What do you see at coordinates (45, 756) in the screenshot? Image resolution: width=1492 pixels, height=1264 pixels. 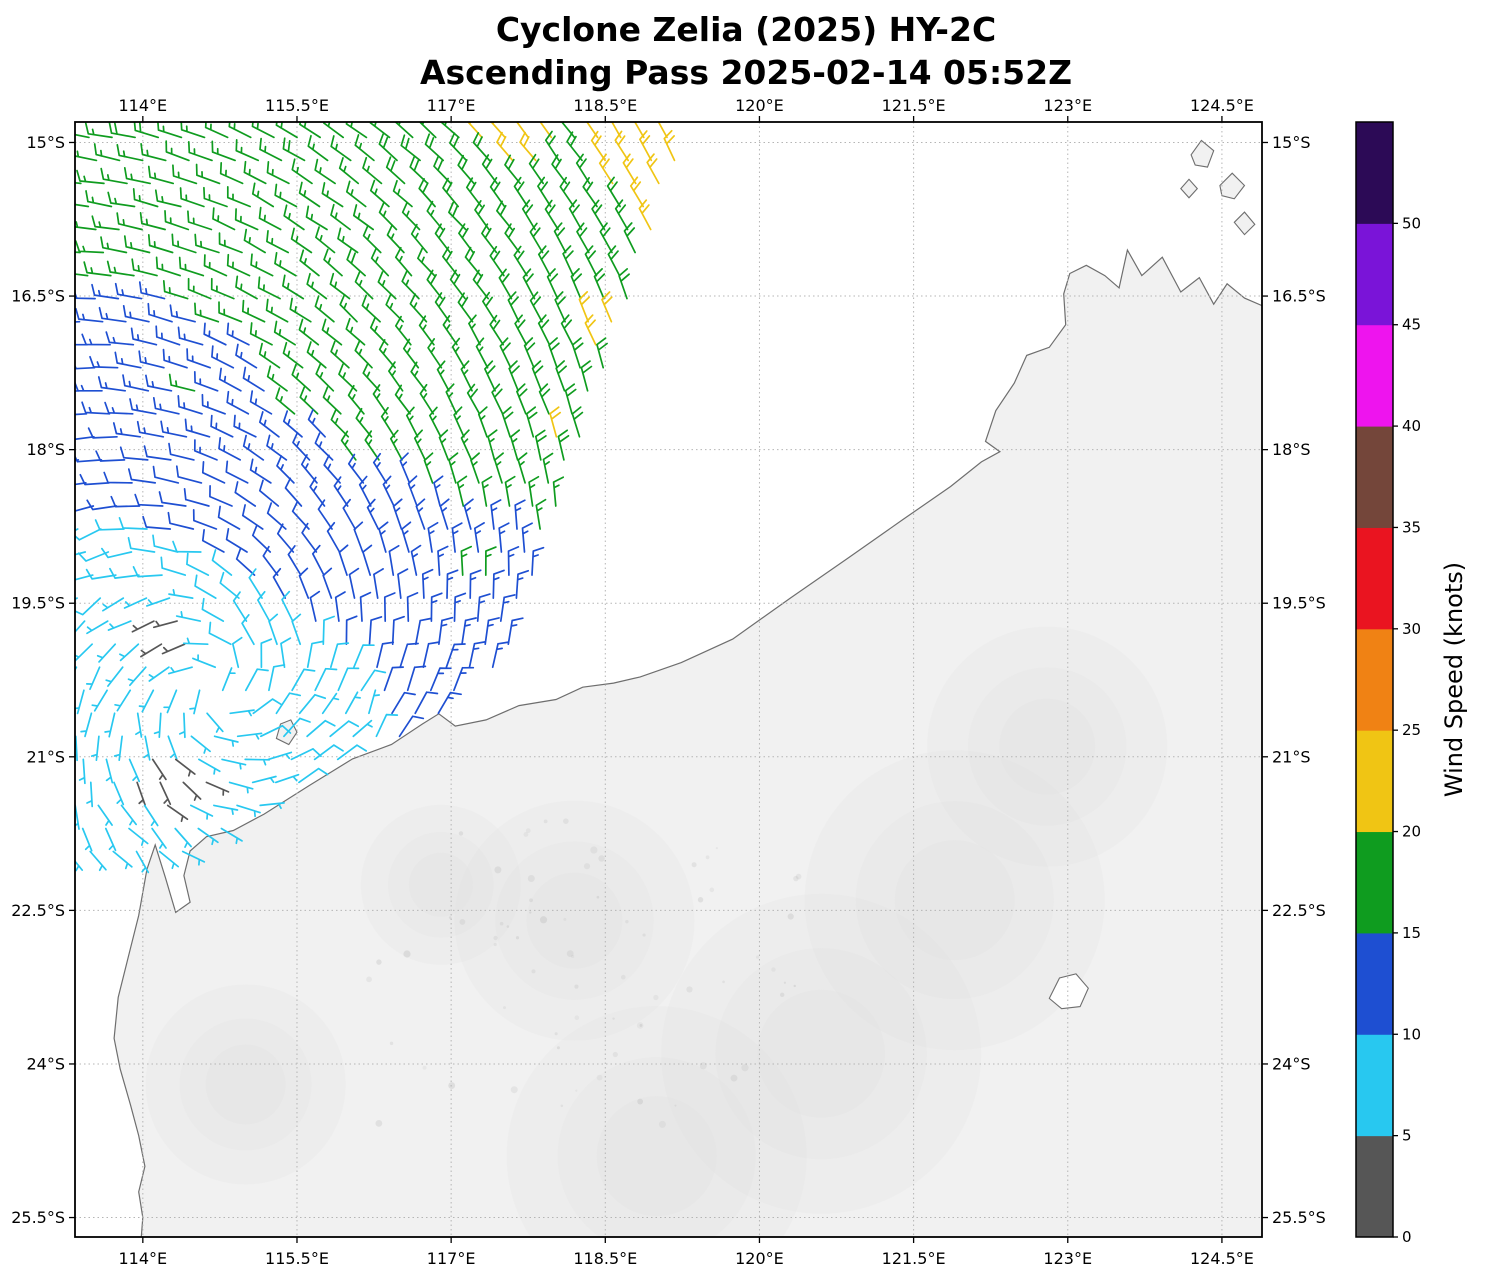 I see `lat-tick-label-left: 21°S` at bounding box center [45, 756].